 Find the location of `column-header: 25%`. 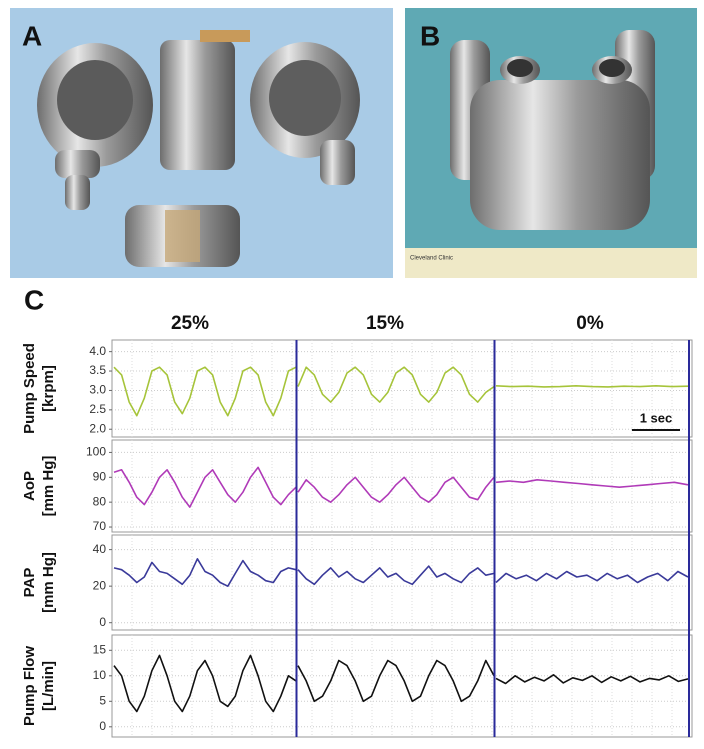

column-header: 25% is located at coordinates (190, 323).